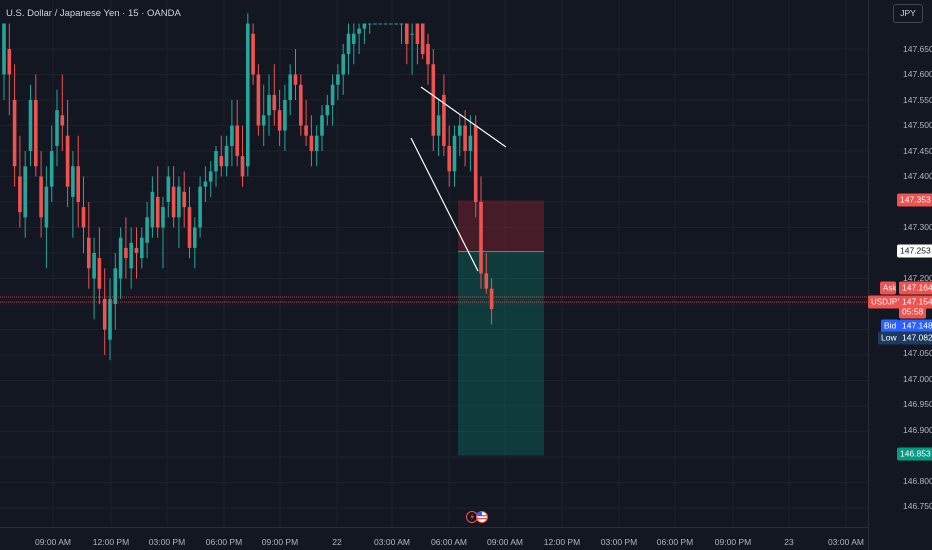 This screenshot has width=932, height=550. Describe the element at coordinates (93, 13) in the screenshot. I see `symbol-title: U.S. Dollar / Japanese Yen · 15 · OANDA` at that location.